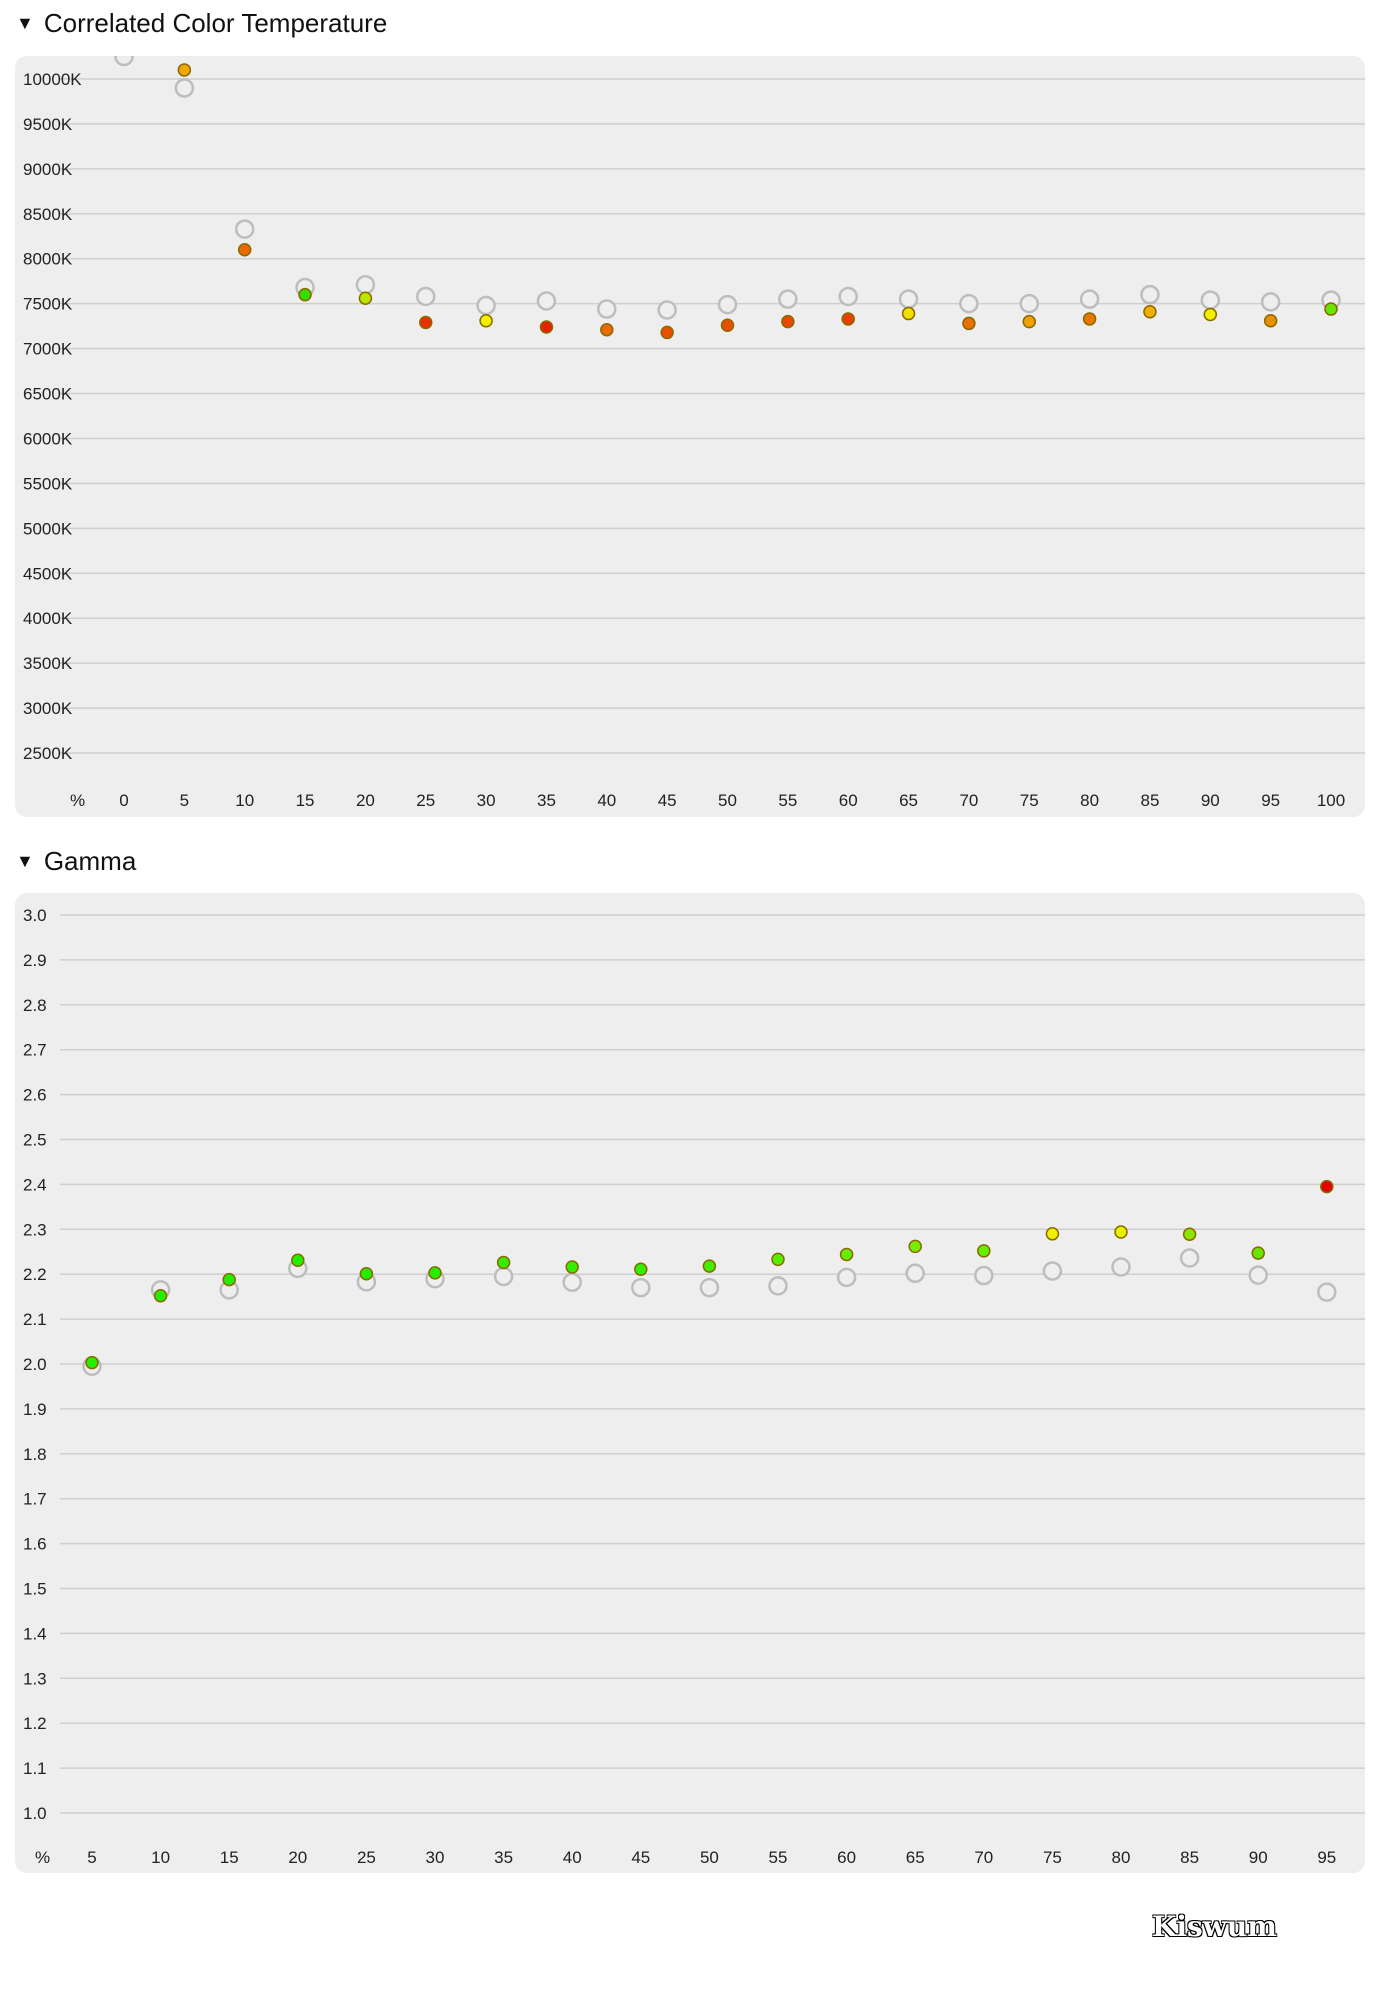 The width and height of the screenshot is (1398, 1996). Describe the element at coordinates (48, 349) in the screenshot. I see `y-tick-label: 7000K` at that location.